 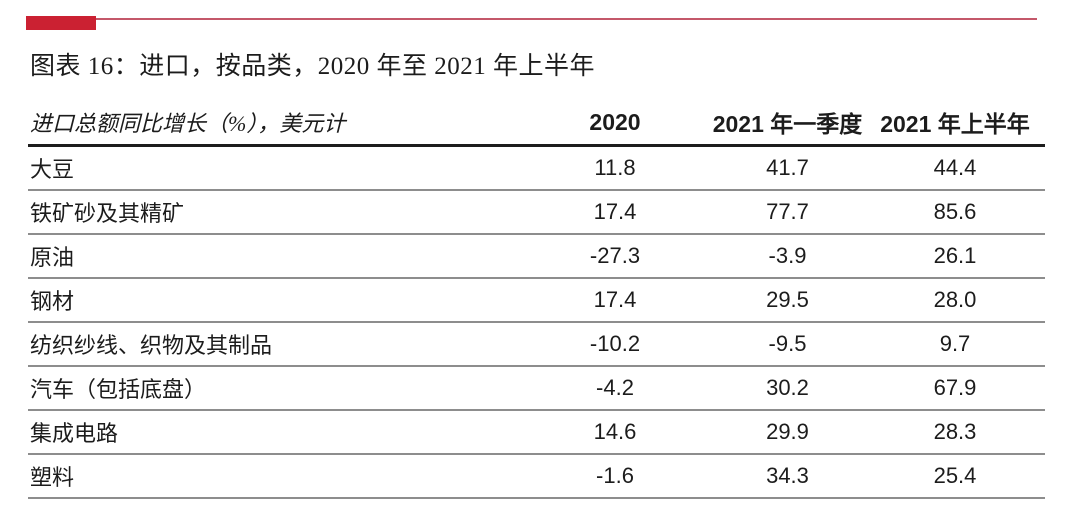 I want to click on column-header-2021-q1: 2021 年一季度, so click(x=787, y=124).